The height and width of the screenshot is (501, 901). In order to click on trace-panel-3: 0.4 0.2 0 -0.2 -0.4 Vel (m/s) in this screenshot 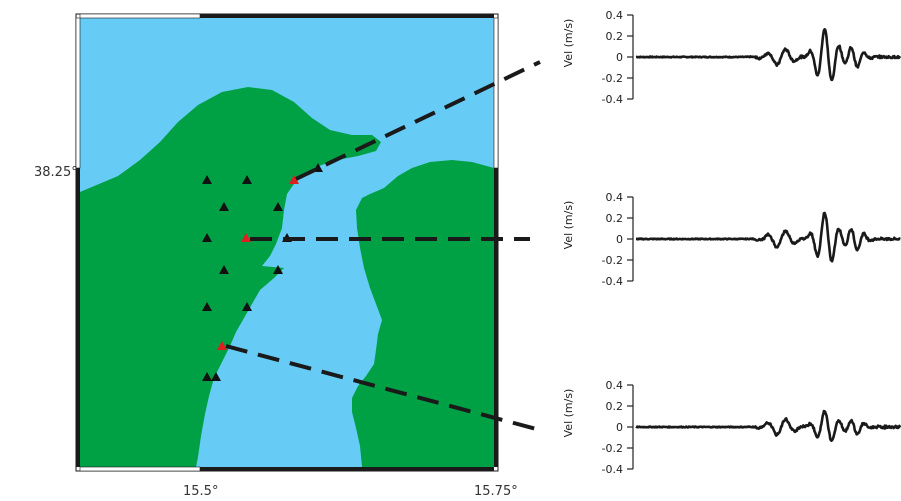, I will do `click(731, 427)`.